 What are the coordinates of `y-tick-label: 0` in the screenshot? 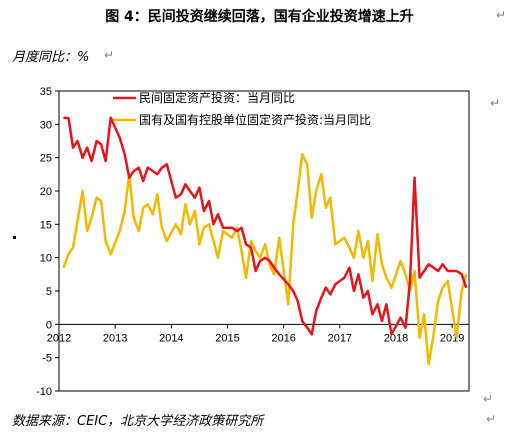 It's located at (49, 325).